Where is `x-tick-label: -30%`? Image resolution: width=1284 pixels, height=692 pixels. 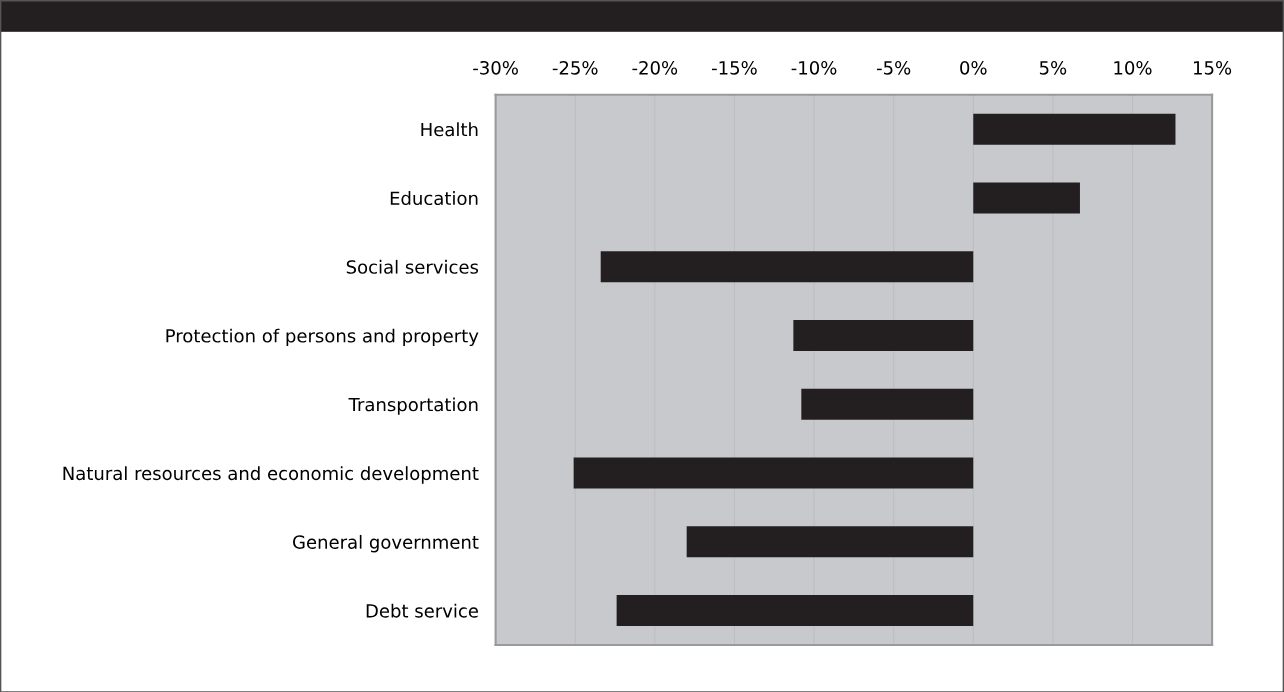
x-tick-label: -30% is located at coordinates (495, 67).